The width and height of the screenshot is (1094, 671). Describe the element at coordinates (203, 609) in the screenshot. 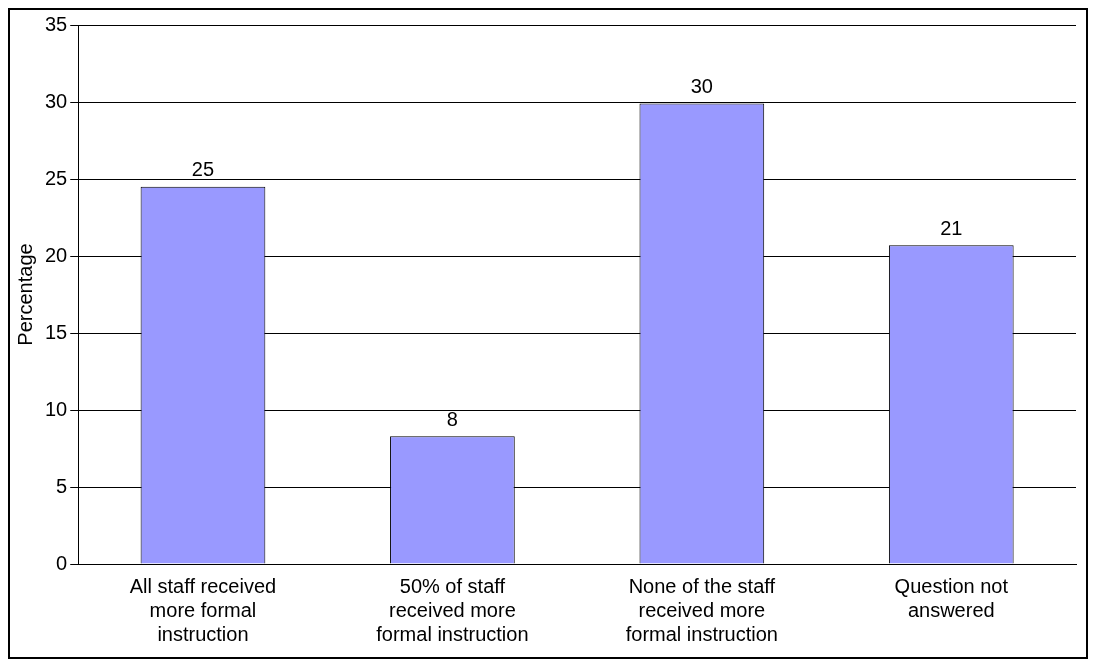

I see `x-tick-label: All staff received more formal instruction` at that location.